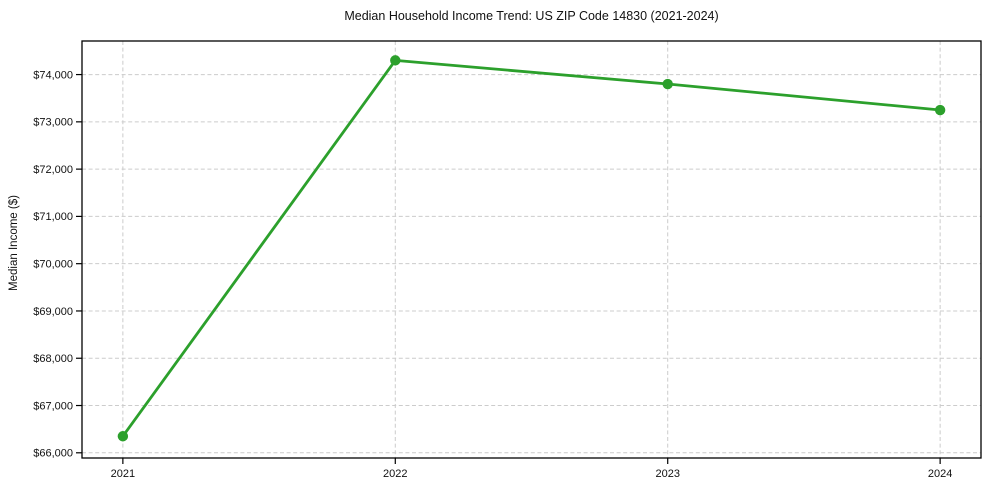 This screenshot has height=490, width=989. Describe the element at coordinates (395, 474) in the screenshot. I see `x-tick-label: 2022` at that location.